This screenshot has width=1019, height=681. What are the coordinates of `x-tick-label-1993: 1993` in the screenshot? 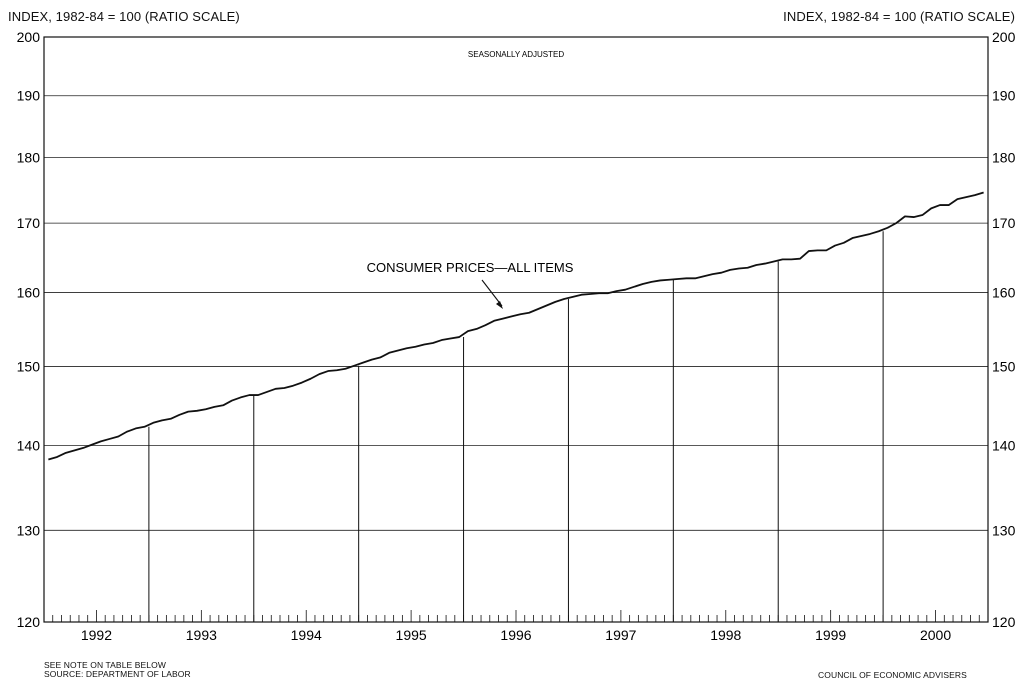 It's located at (201, 635).